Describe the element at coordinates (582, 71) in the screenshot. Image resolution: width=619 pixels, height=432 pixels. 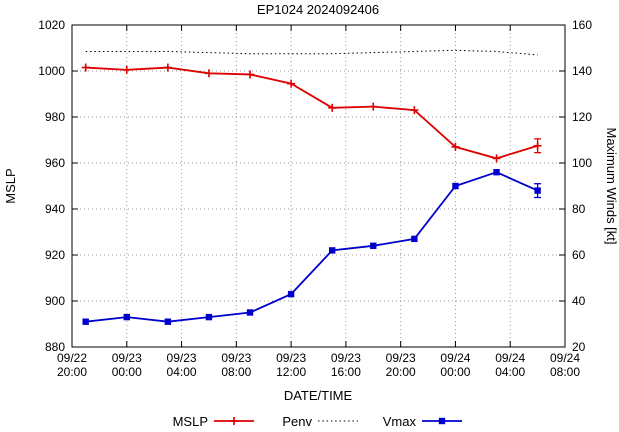
I see `right-tick-label: 140` at that location.